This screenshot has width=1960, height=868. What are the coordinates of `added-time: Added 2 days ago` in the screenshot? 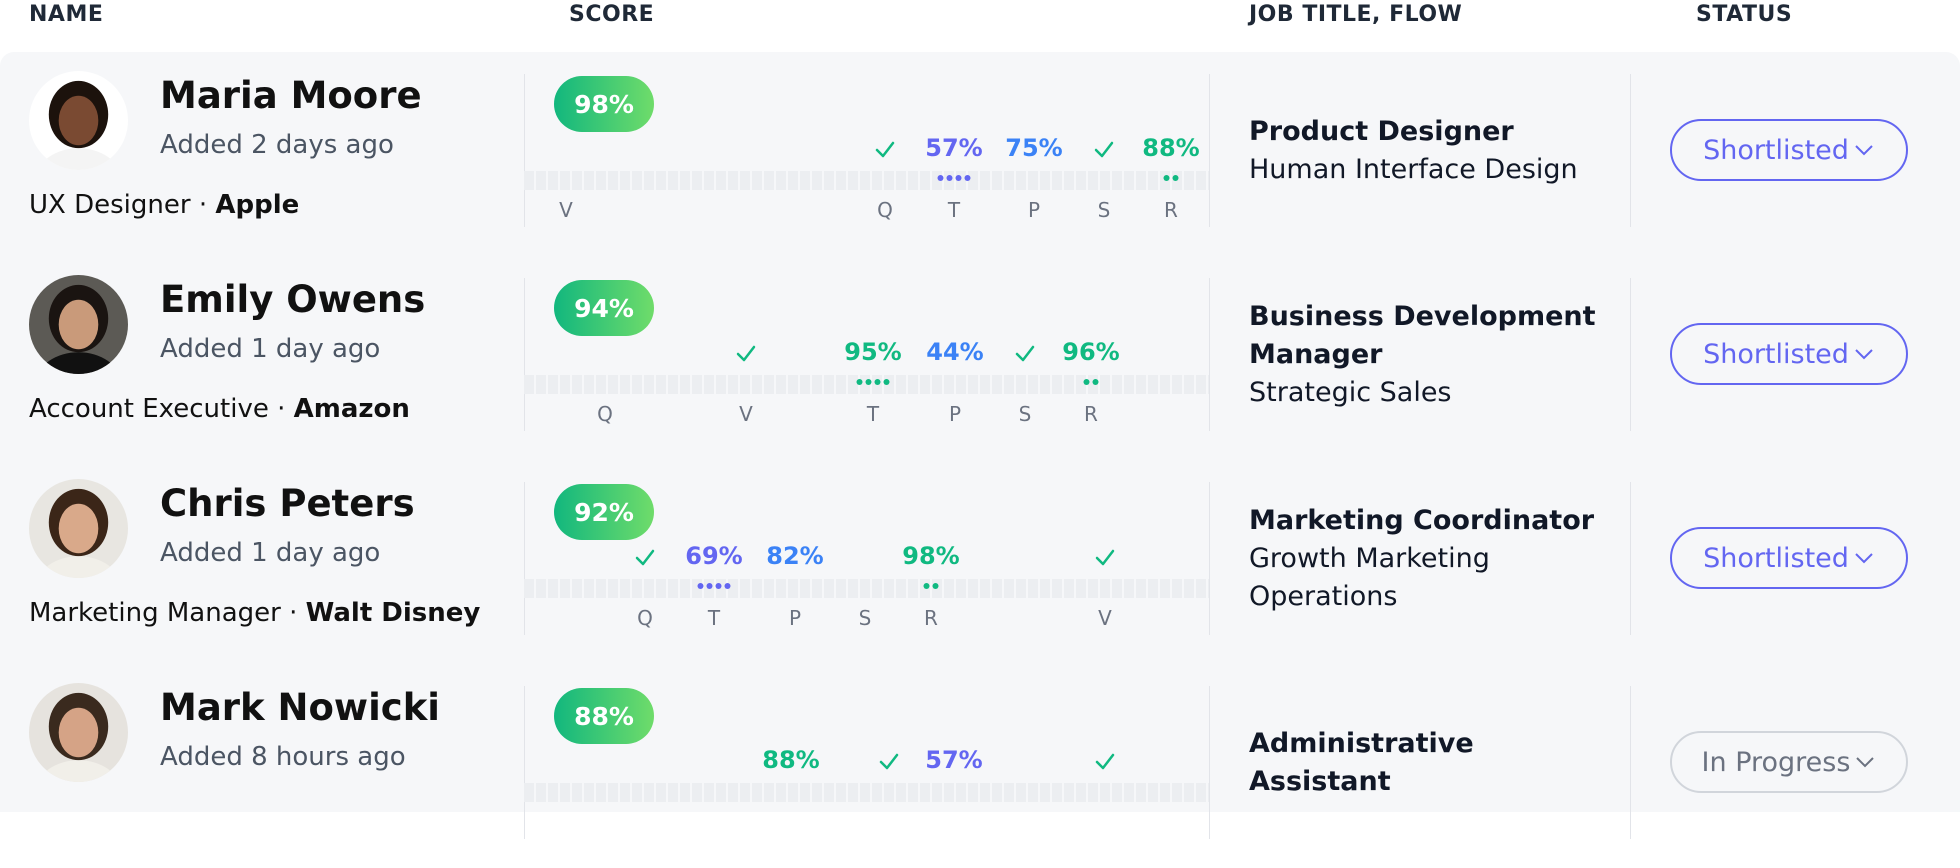 It's located at (277, 145).